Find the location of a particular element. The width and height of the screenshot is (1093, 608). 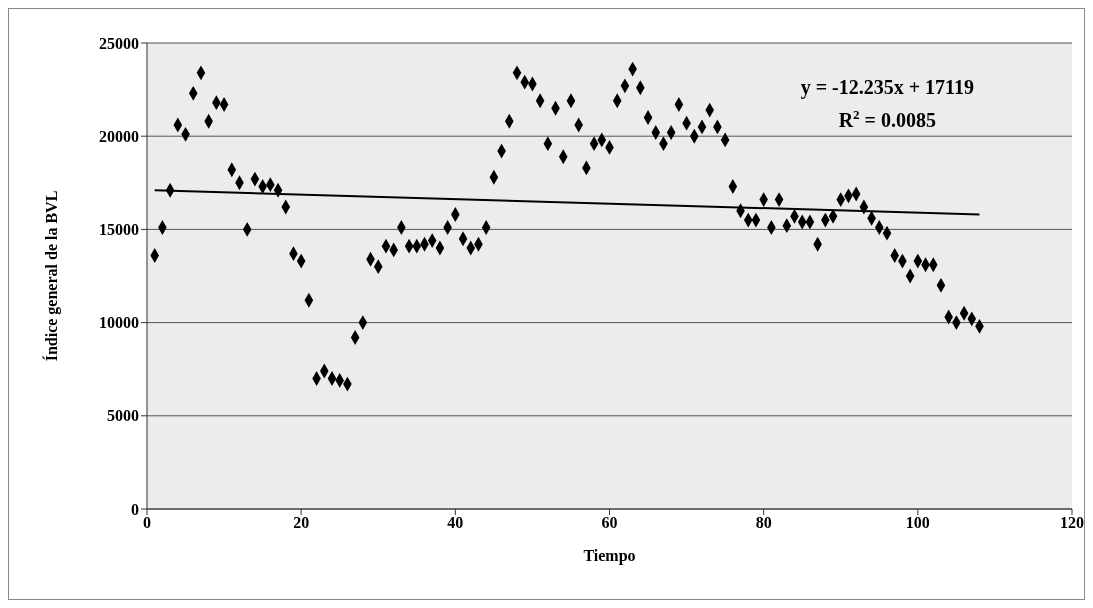

annotation: y = -12.235x + 17119 is located at coordinates (887, 87).